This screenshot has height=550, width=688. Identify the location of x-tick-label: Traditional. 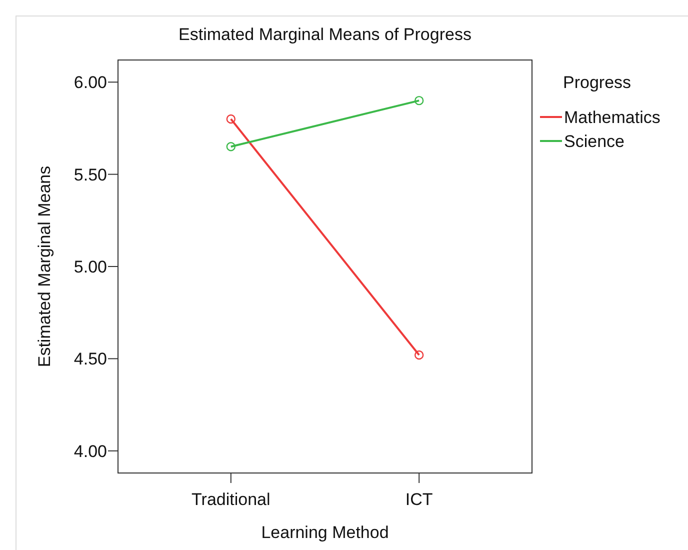
(231, 499).